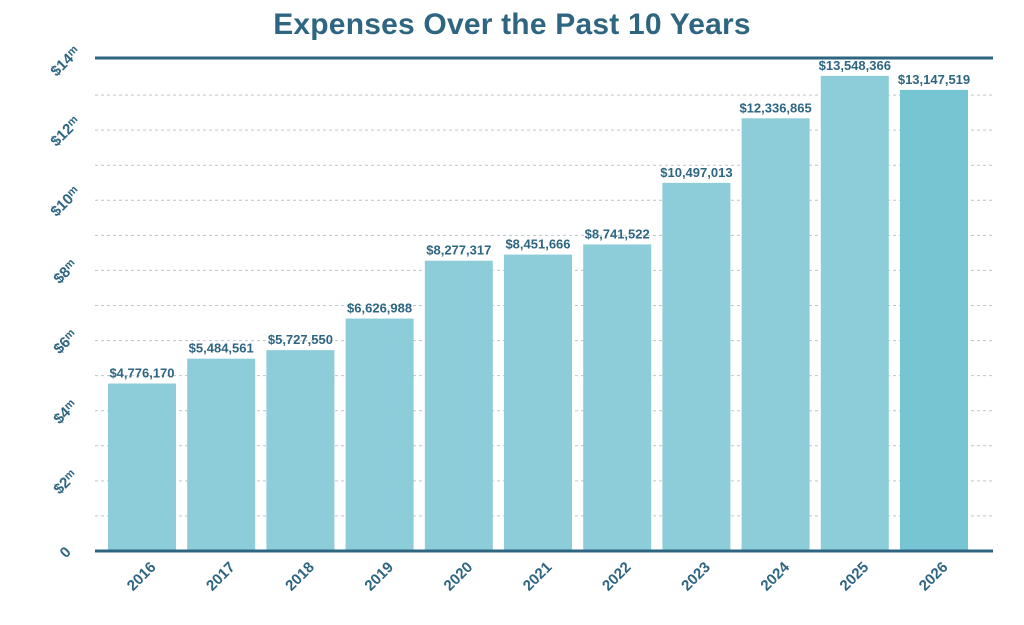 The height and width of the screenshot is (625, 1024). I want to click on x-tick-2017: 2017, so click(221, 577).